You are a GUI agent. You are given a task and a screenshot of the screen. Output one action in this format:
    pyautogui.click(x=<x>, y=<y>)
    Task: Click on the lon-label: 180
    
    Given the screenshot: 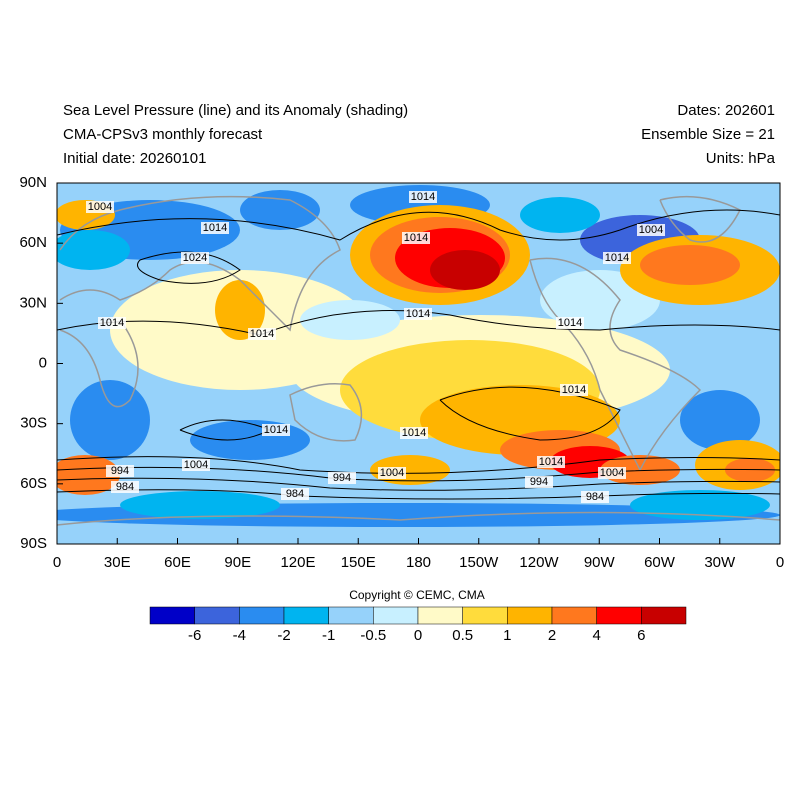 What is the action you would take?
    pyautogui.click(x=418, y=562)
    